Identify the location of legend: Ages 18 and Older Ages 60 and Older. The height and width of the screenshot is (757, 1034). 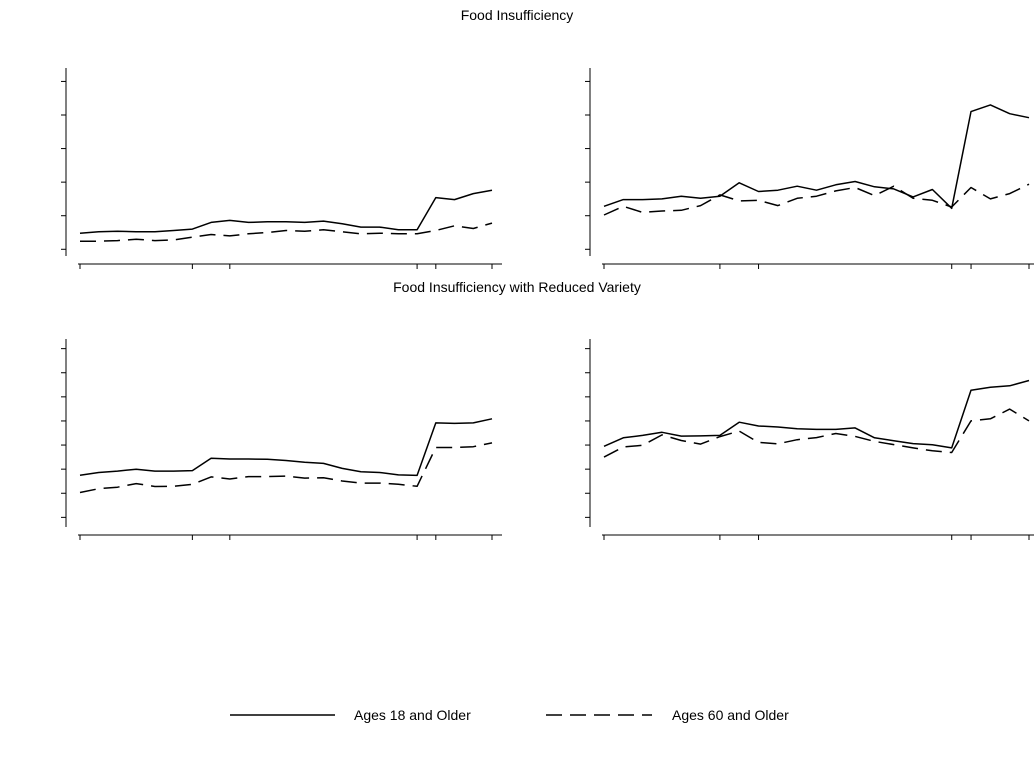
(509, 715).